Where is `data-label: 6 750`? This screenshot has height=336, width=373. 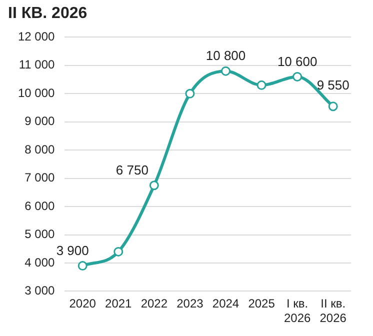 data-label: 6 750 is located at coordinates (132, 170).